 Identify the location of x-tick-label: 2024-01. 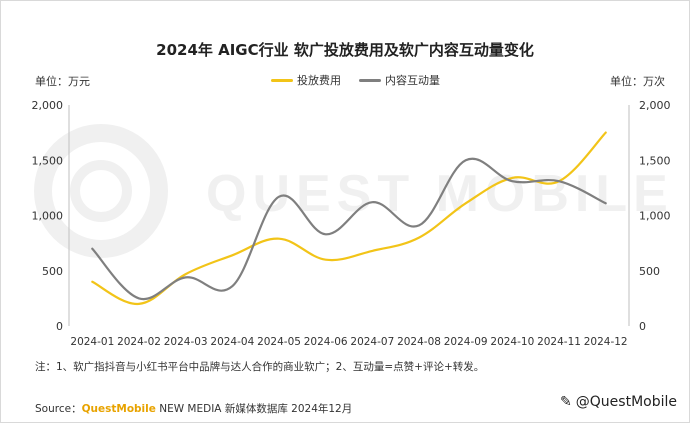
(92, 342).